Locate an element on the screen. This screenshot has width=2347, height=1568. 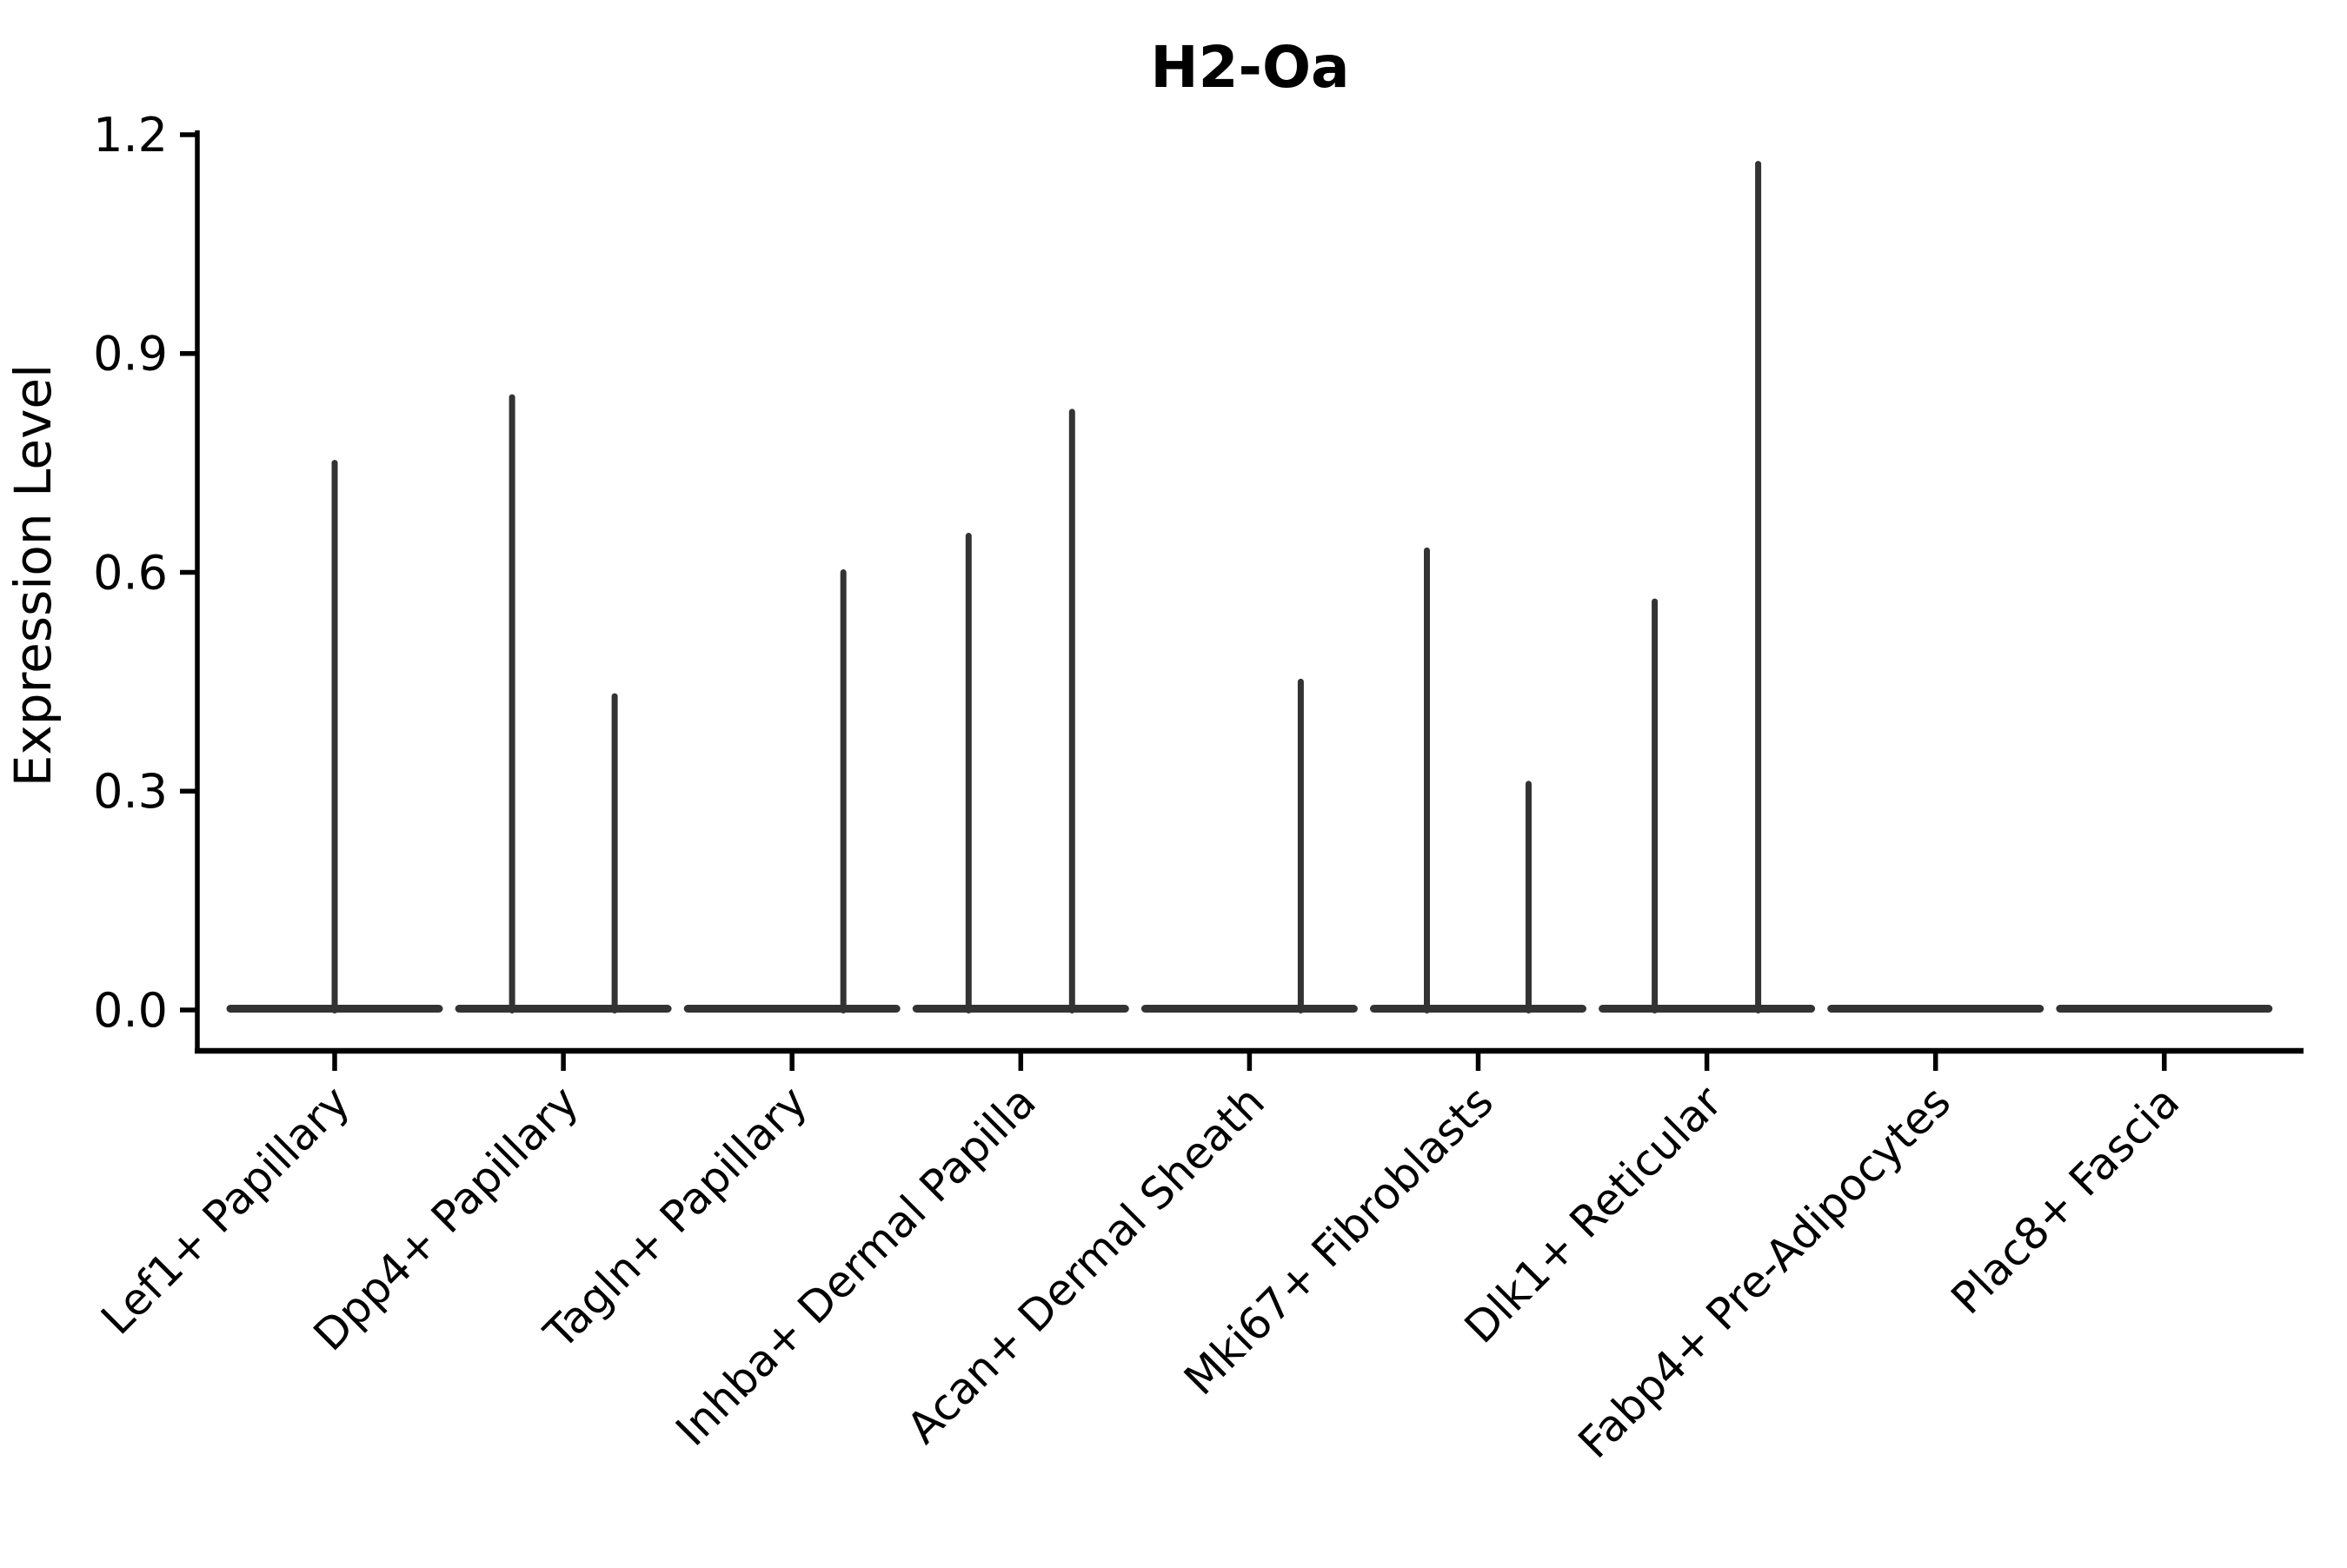
x-tick-label: Fabp4+ Pre-Adipocytes is located at coordinates (1765, 1272).